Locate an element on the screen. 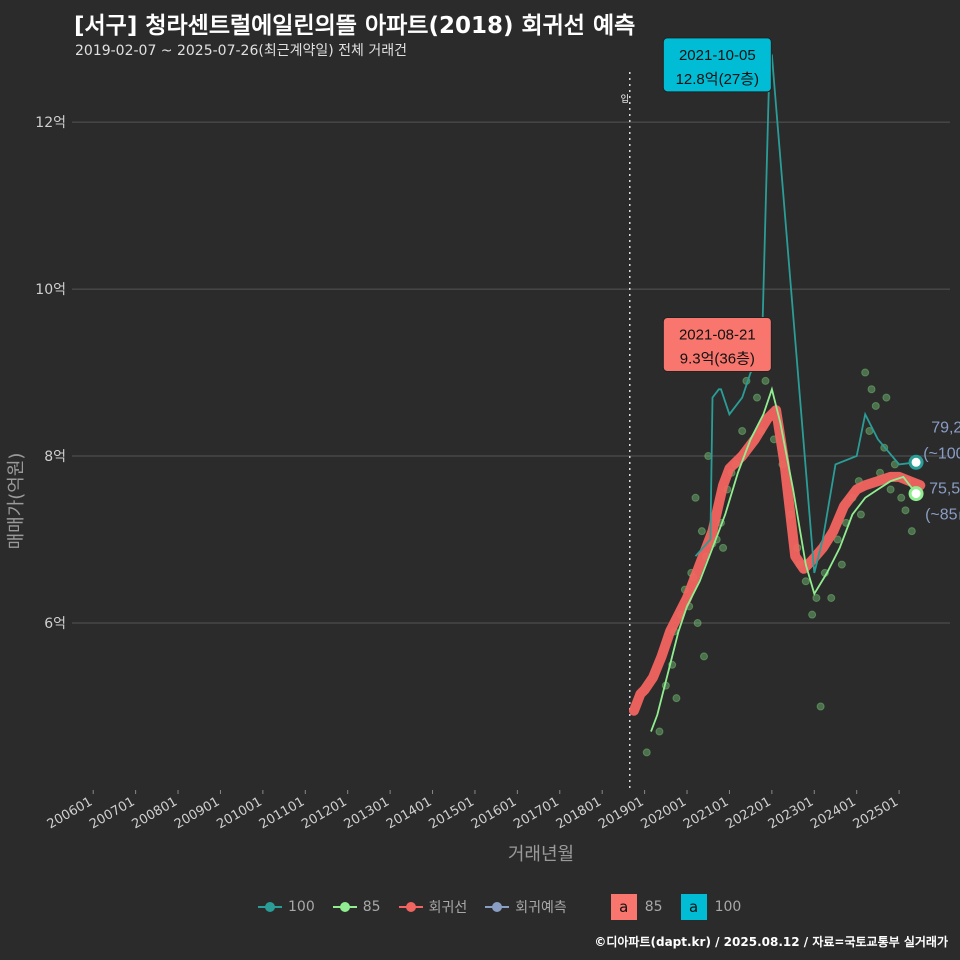  legend-label-regression: 회귀선 is located at coordinates (448, 908).